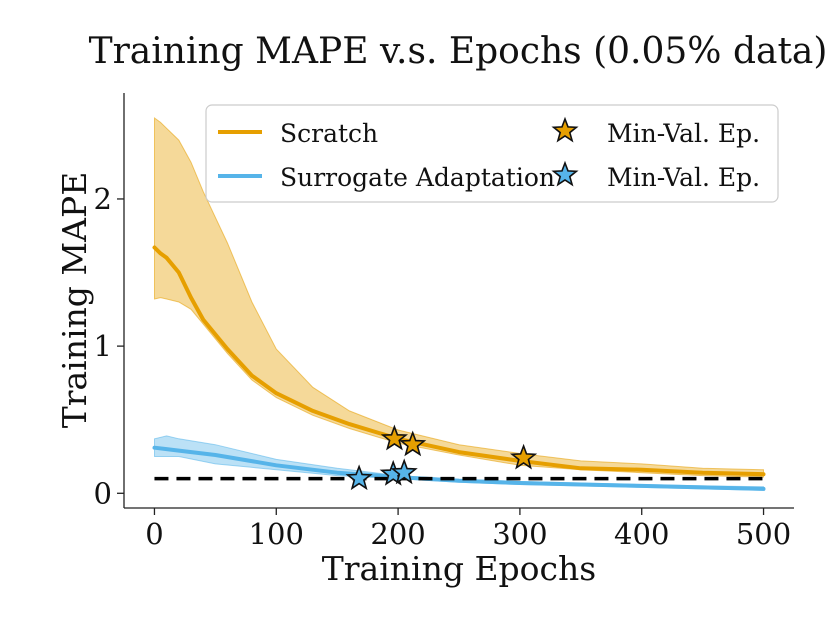  I want to click on legend-label-surrogate: Surrogate Adaptation, so click(417, 177).